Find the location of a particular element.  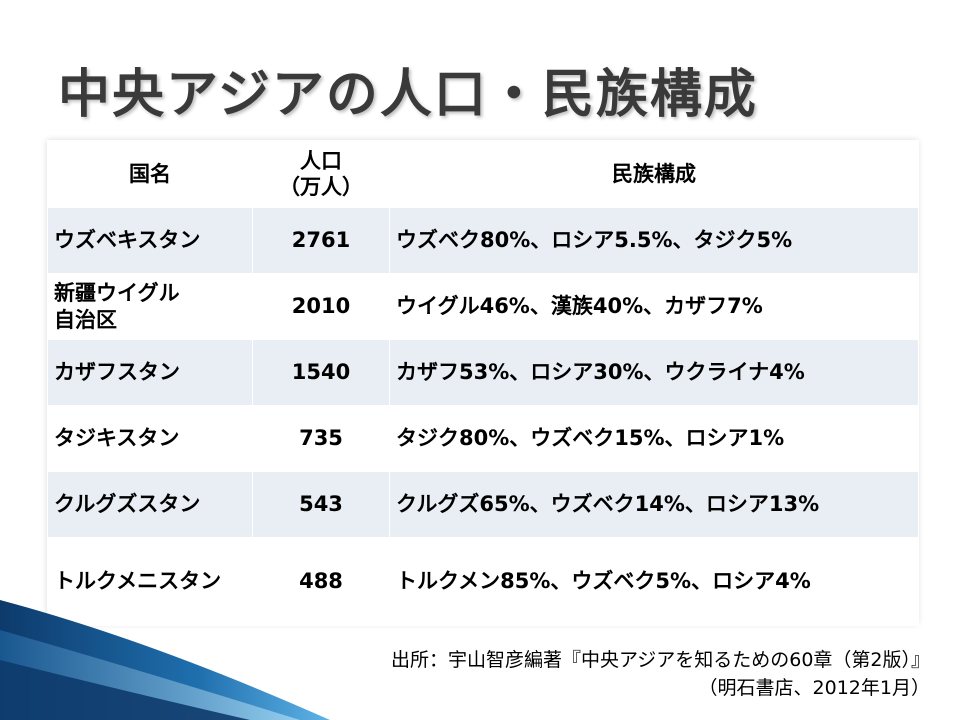

table-row: ウズベキスタン 2761 ウズベク80%、ロシア5.5%、タジク5% is located at coordinates (483, 240).